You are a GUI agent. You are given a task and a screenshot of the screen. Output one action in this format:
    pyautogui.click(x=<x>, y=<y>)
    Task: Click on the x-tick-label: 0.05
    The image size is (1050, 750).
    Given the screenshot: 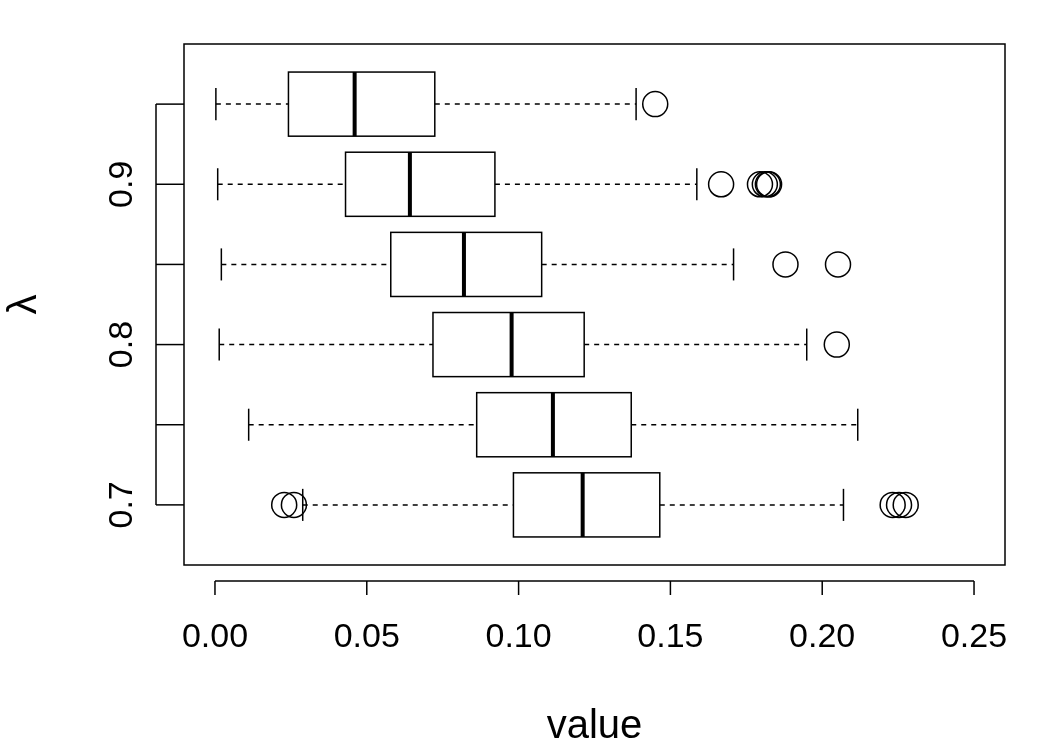 What is the action you would take?
    pyautogui.click(x=366, y=635)
    